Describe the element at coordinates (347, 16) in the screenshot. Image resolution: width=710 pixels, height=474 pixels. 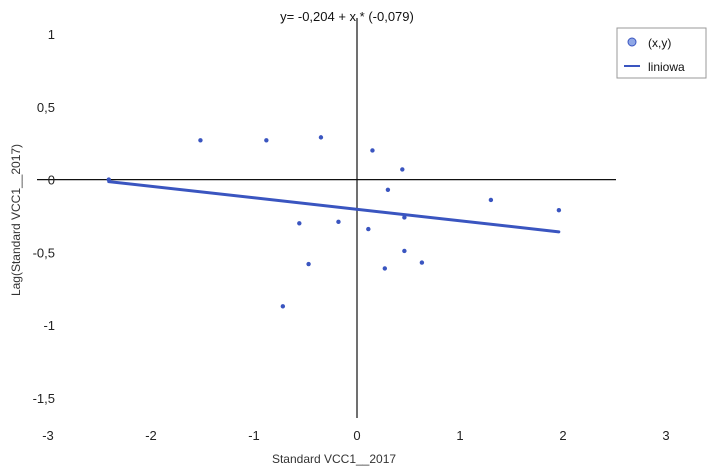
I see `chart-title: y= -0,204 + x * (-0,079)` at that location.